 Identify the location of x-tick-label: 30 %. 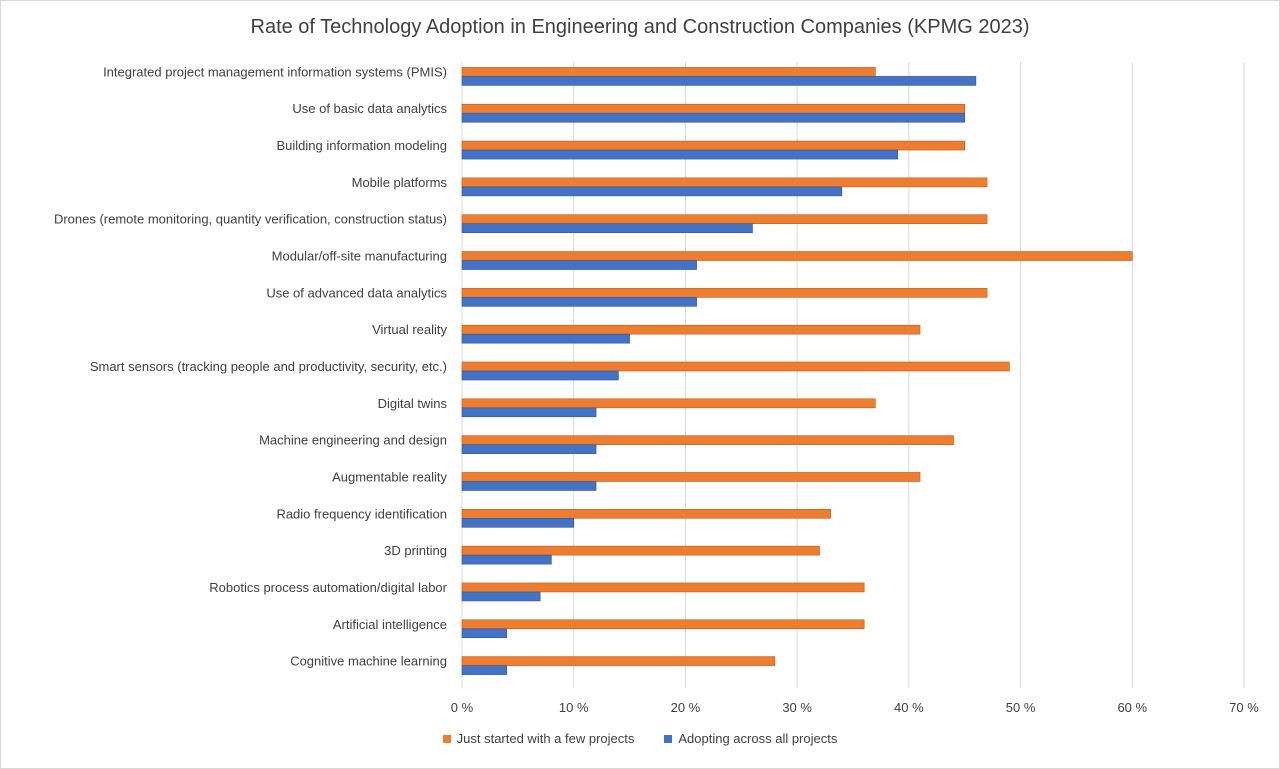
(797, 707).